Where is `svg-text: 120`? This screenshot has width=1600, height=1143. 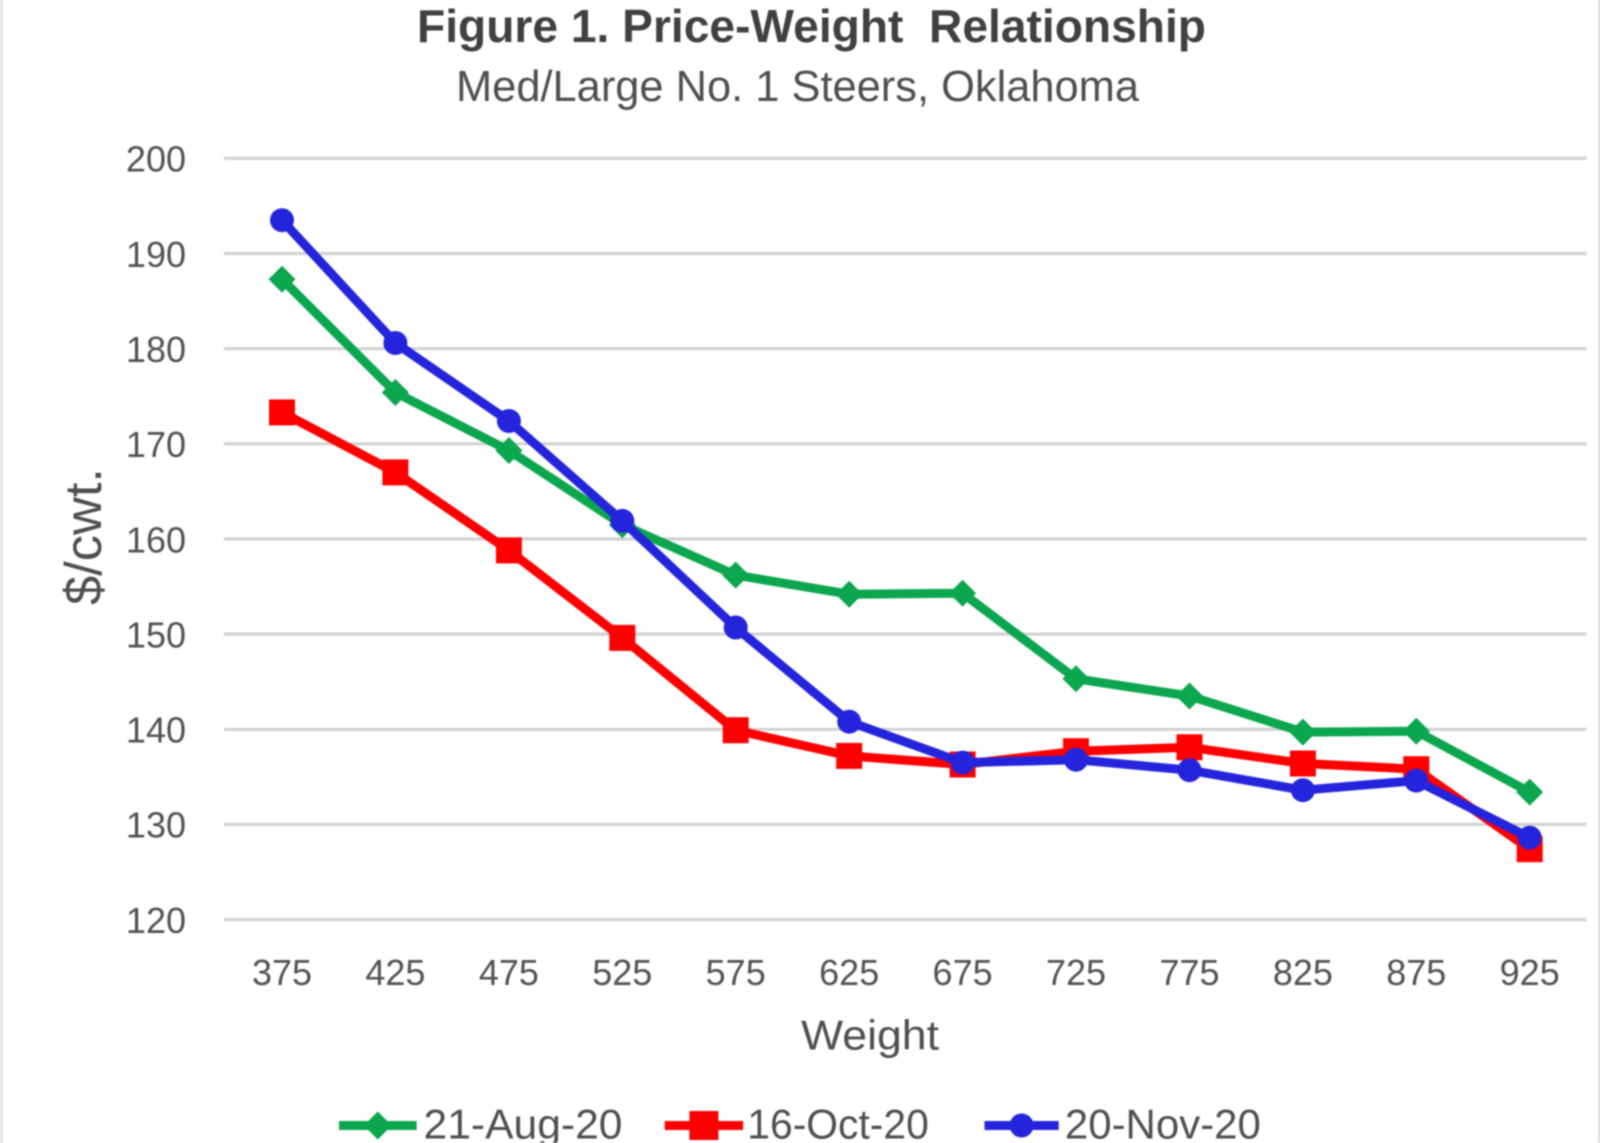
svg-text: 120 is located at coordinates (156, 920).